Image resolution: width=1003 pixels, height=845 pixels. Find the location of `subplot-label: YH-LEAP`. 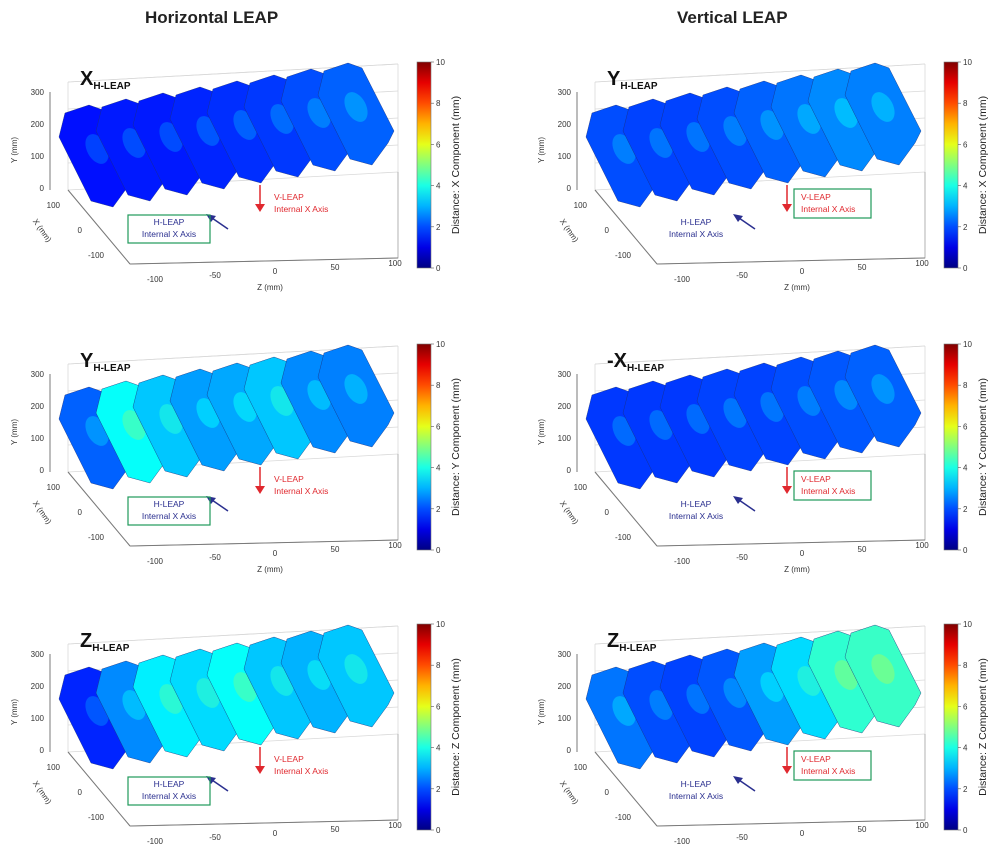

subplot-label: YH-LEAP is located at coordinates (632, 80).